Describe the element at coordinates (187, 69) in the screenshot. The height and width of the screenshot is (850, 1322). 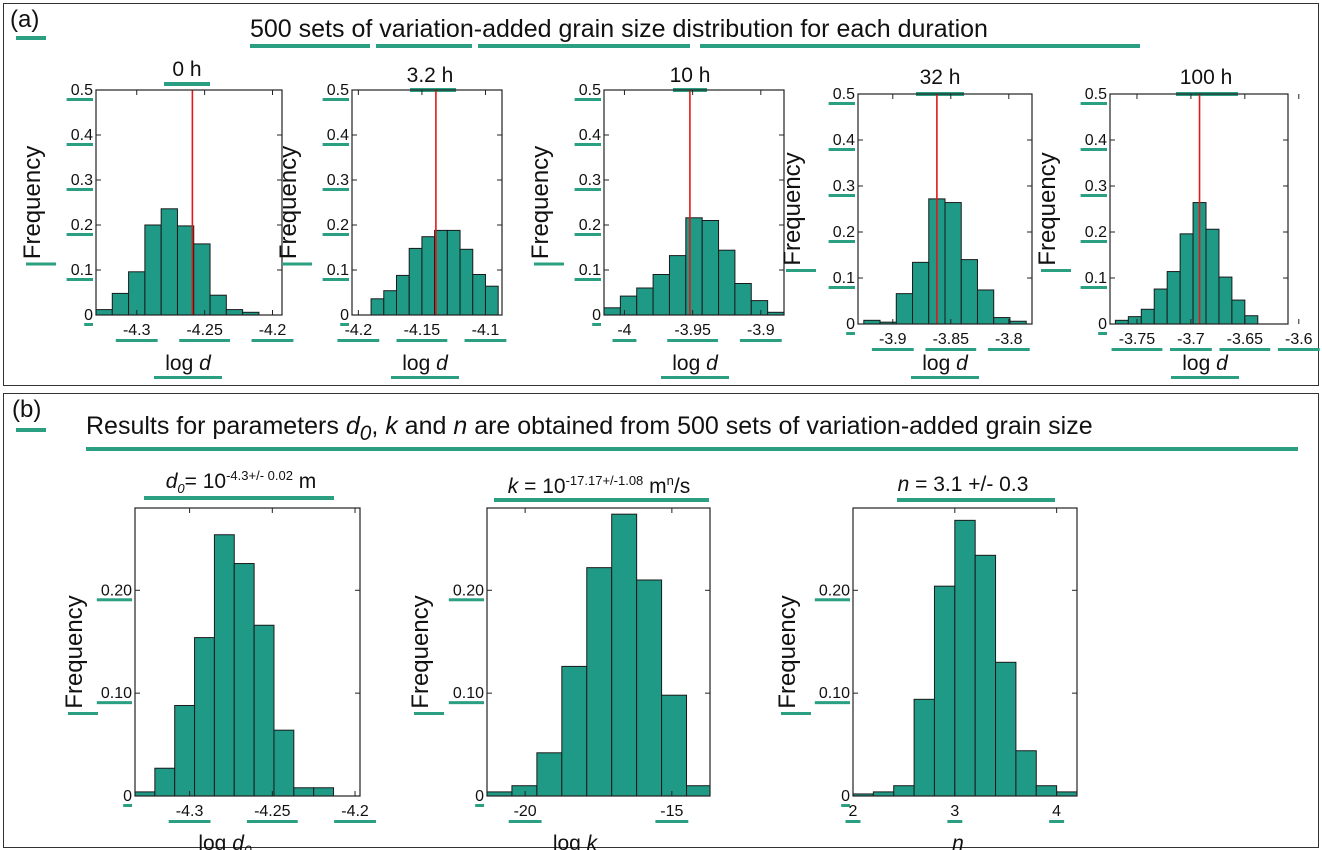
I see `chart-title-0h: 0 h` at that location.